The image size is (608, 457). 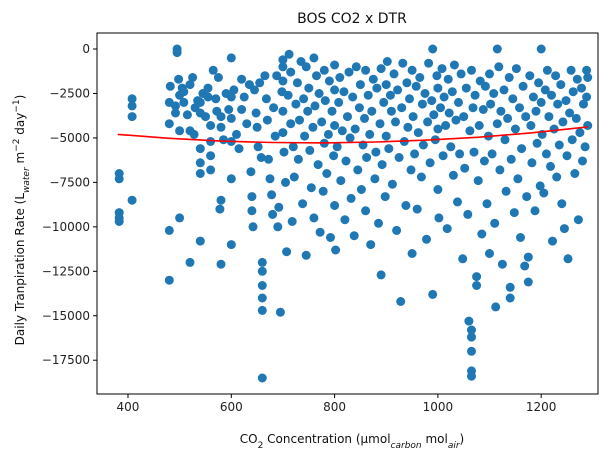 I want to click on y-axis-title-mid-2: day, so click(x=20, y=126).